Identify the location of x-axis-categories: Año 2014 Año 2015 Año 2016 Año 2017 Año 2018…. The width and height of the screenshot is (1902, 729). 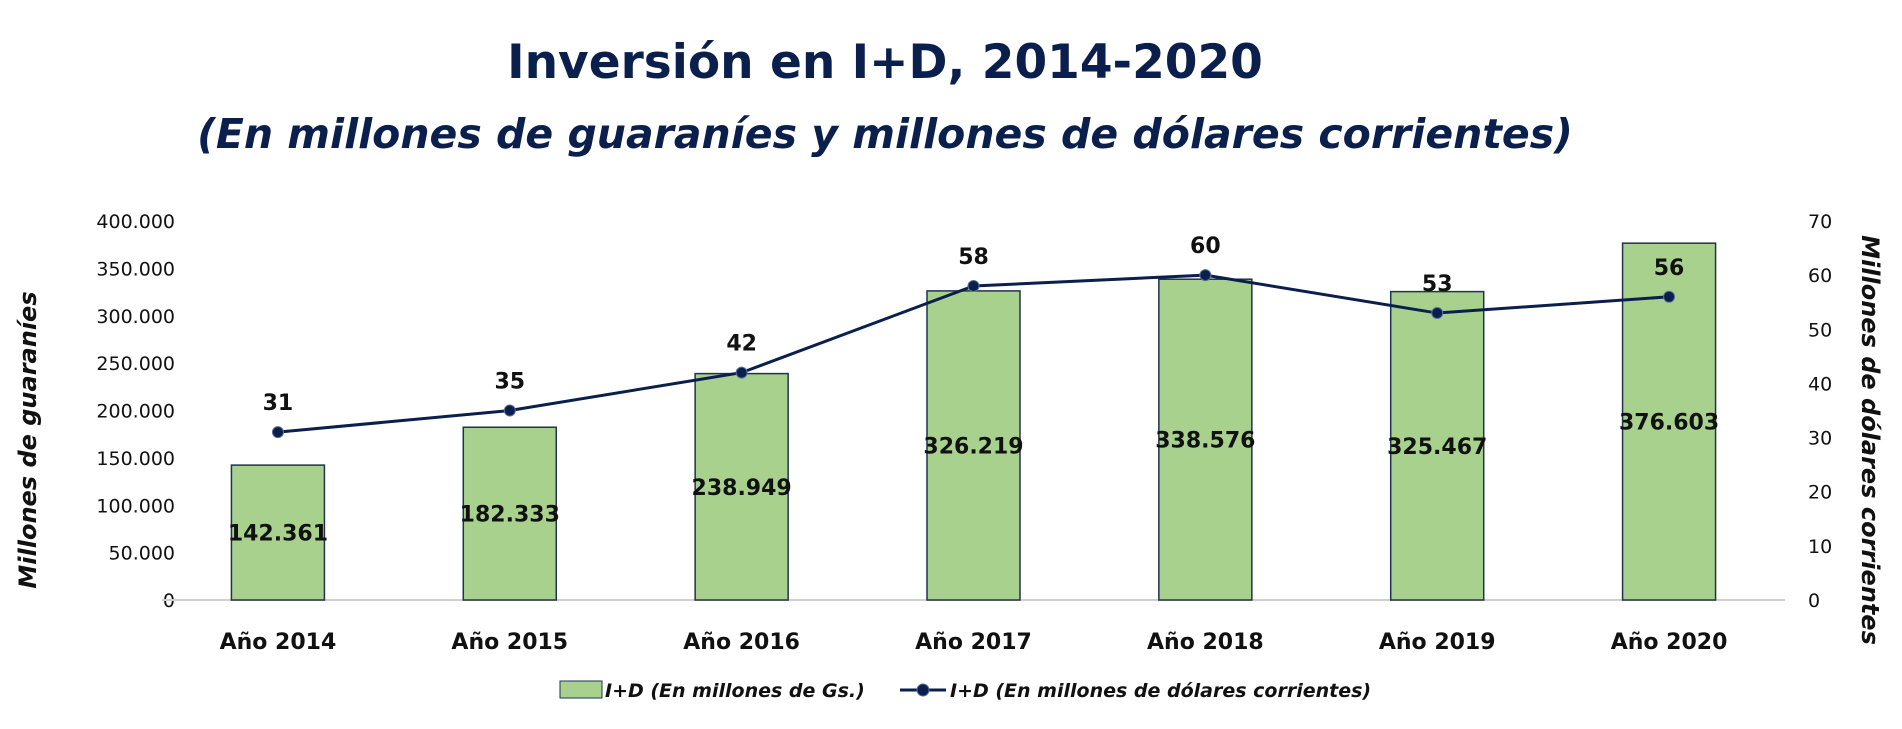
(974, 642).